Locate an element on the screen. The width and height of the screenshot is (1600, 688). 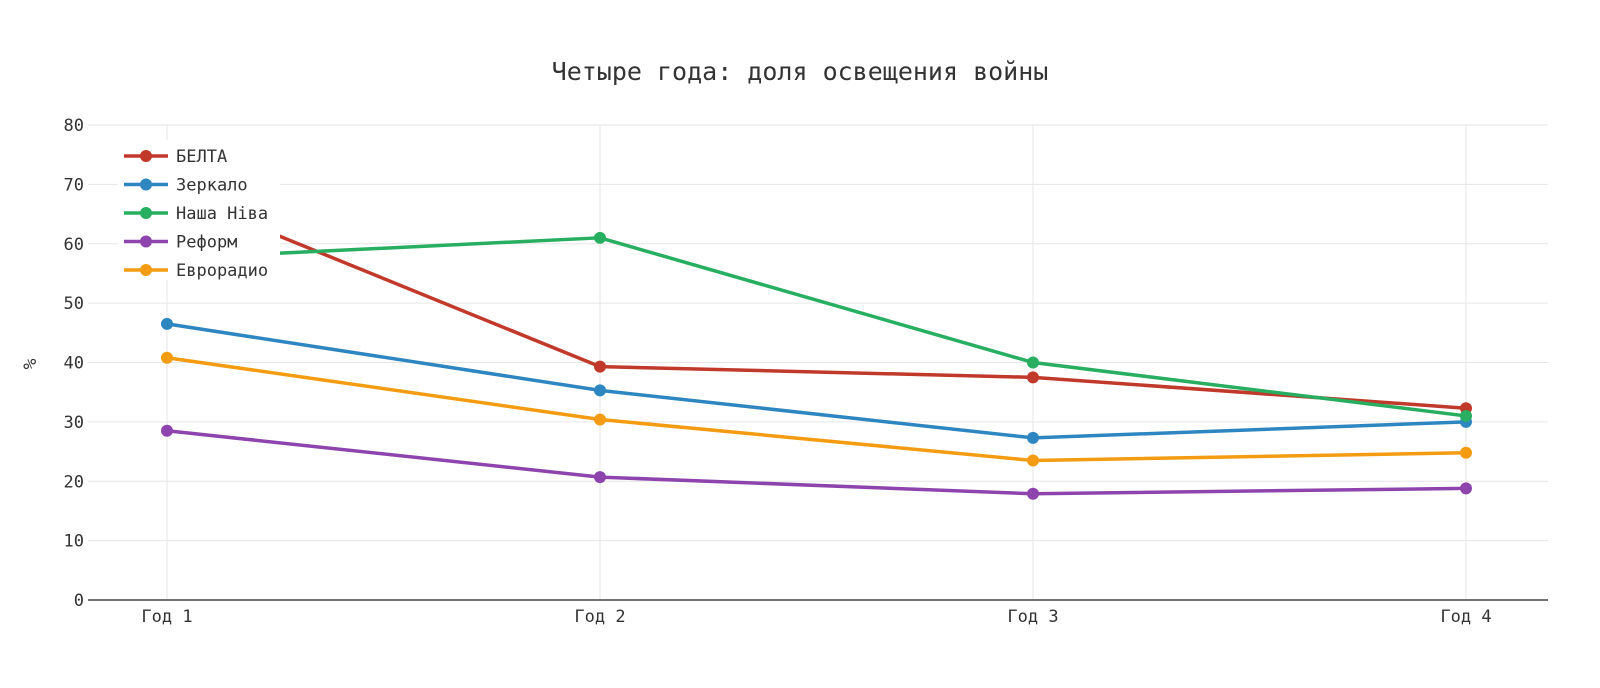
legend-label: Наша Ніва is located at coordinates (222, 214).